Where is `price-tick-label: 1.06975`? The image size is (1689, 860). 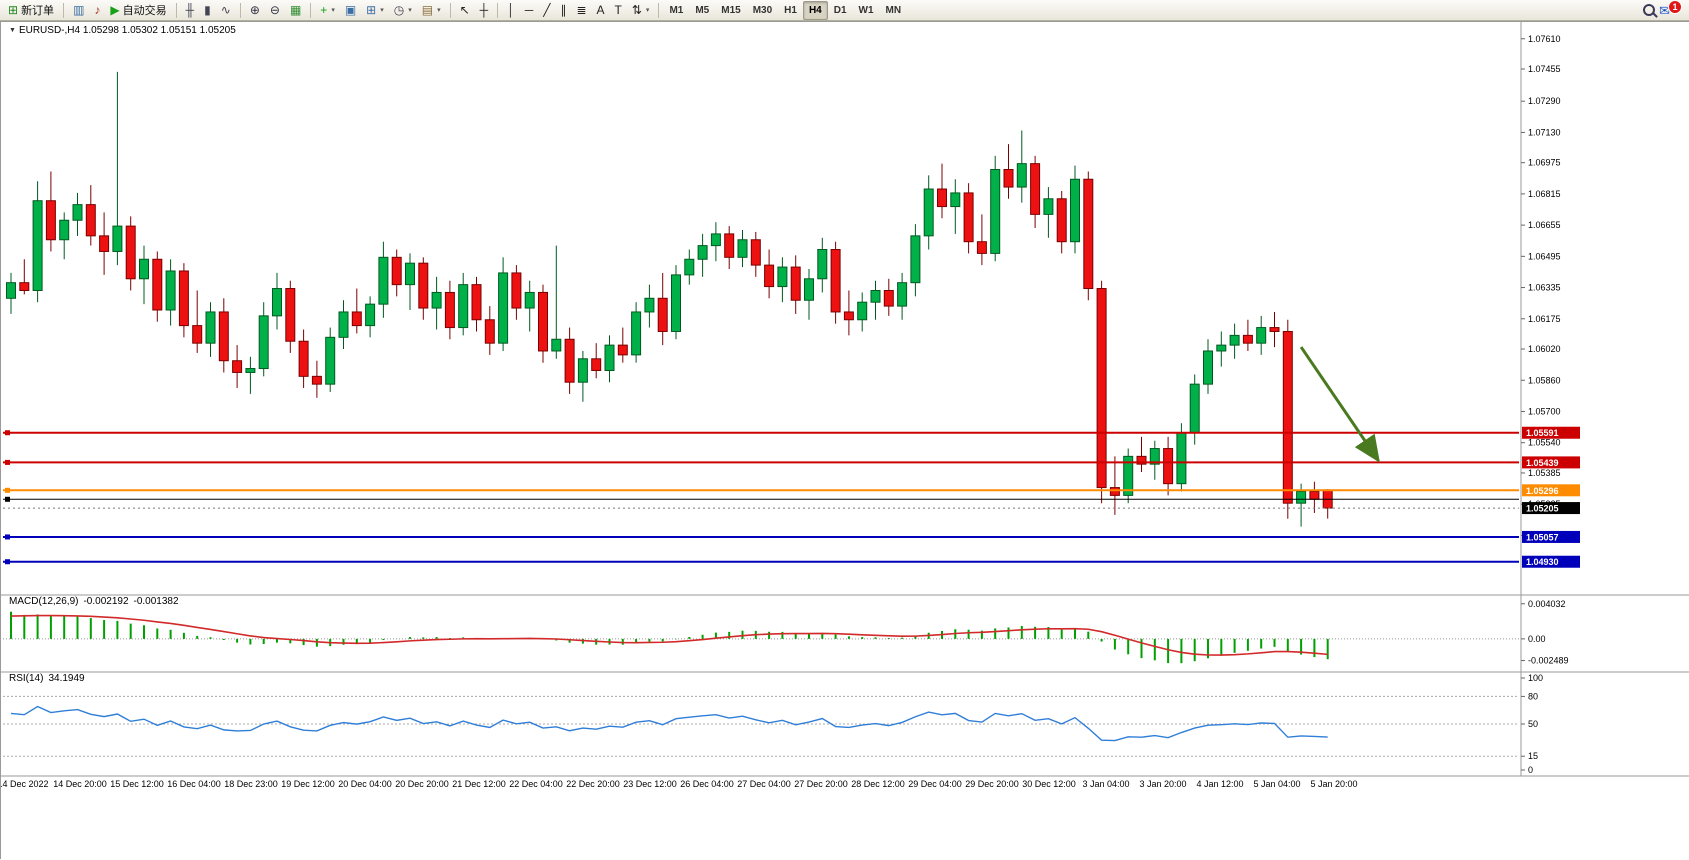
price-tick-label: 1.06975 is located at coordinates (1544, 163).